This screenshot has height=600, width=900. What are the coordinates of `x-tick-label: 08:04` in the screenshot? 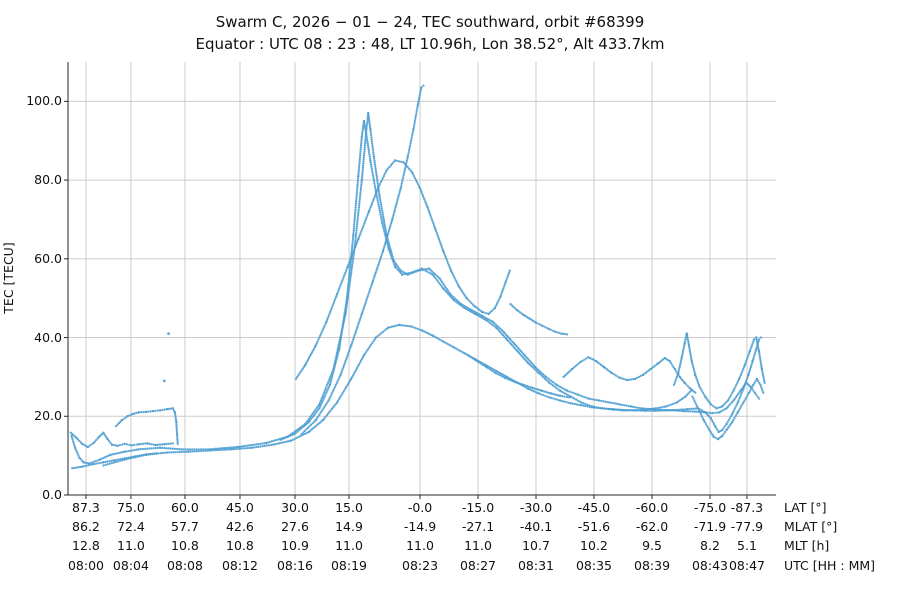 It's located at (130, 565).